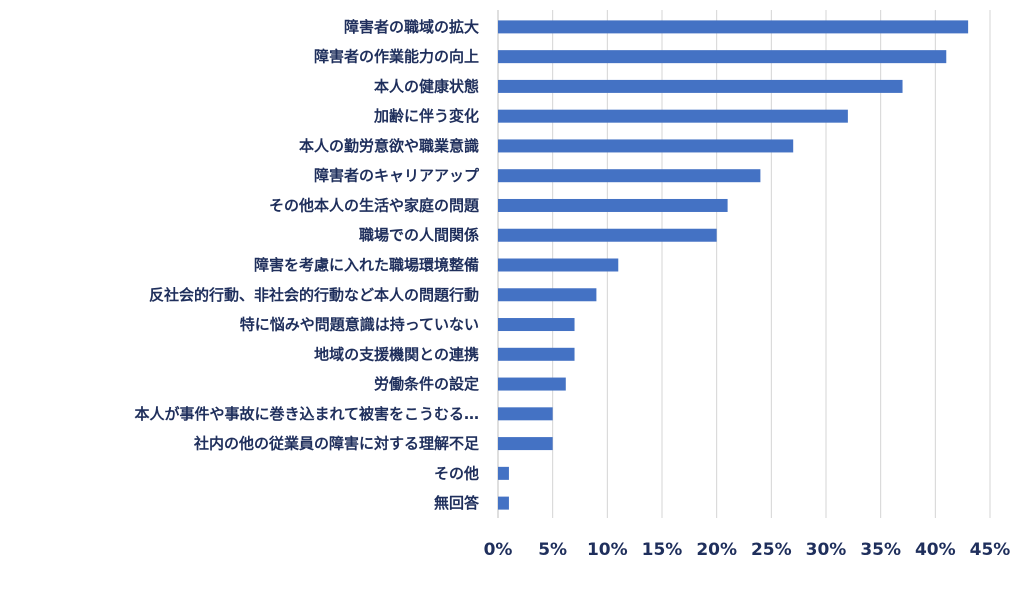 The width and height of the screenshot is (1024, 597). Describe the element at coordinates (880, 550) in the screenshot. I see `x-tick-label: 35%` at that location.